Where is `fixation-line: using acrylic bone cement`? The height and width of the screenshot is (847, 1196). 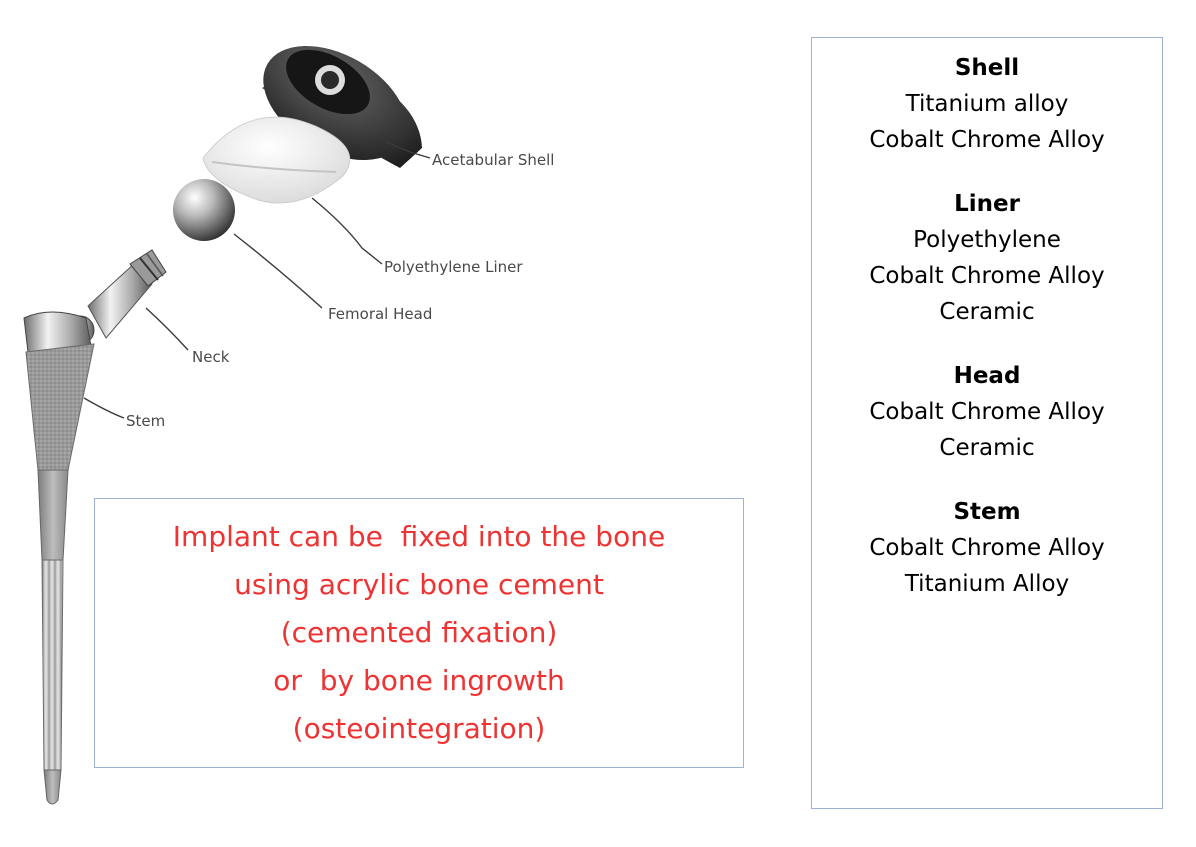
fixation-line: using acrylic bone cement is located at coordinates (419, 584).